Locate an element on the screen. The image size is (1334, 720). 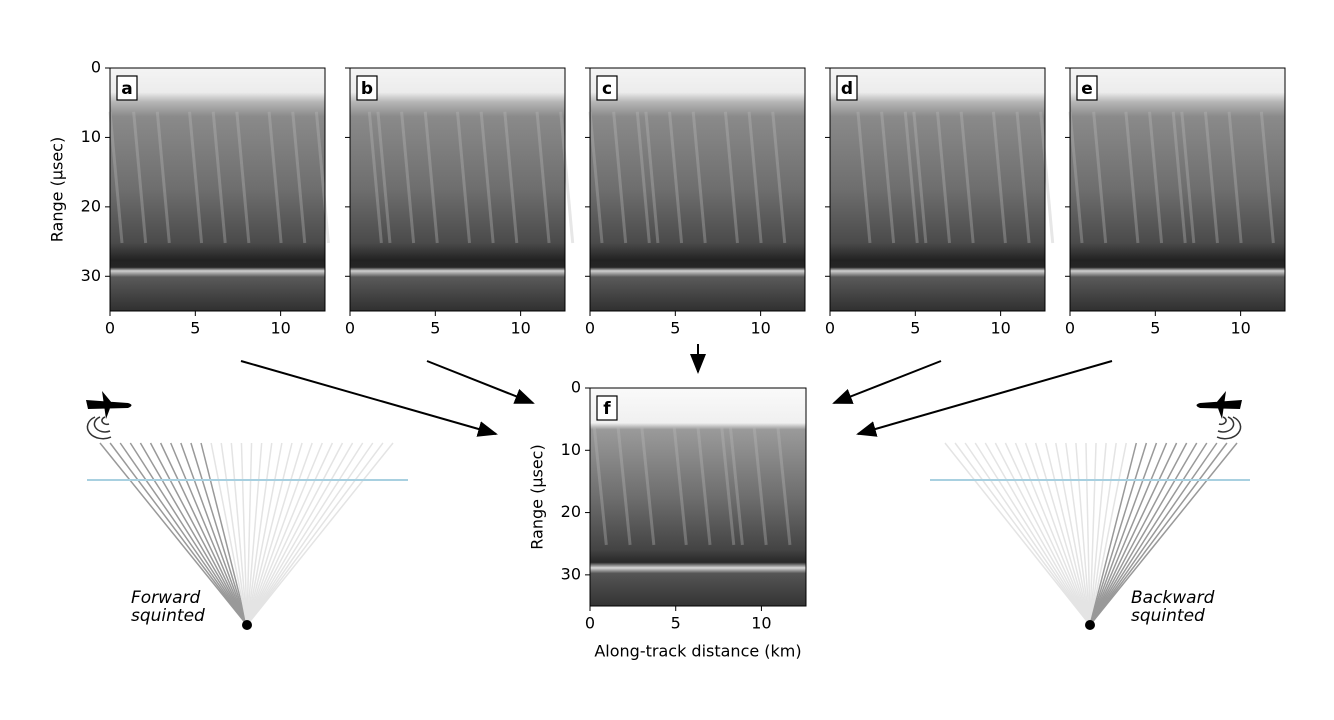
panel: a 0 5 10 0 10 20 30 Range (μsec) is located at coordinates (189, 198).